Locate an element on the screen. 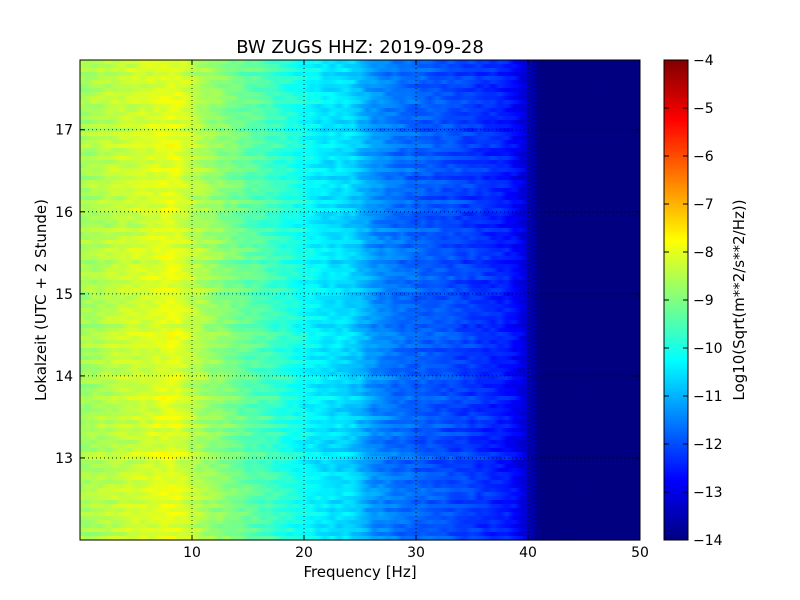 The width and height of the screenshot is (800, 600). y-tick-label: 14 is located at coordinates (64, 377).